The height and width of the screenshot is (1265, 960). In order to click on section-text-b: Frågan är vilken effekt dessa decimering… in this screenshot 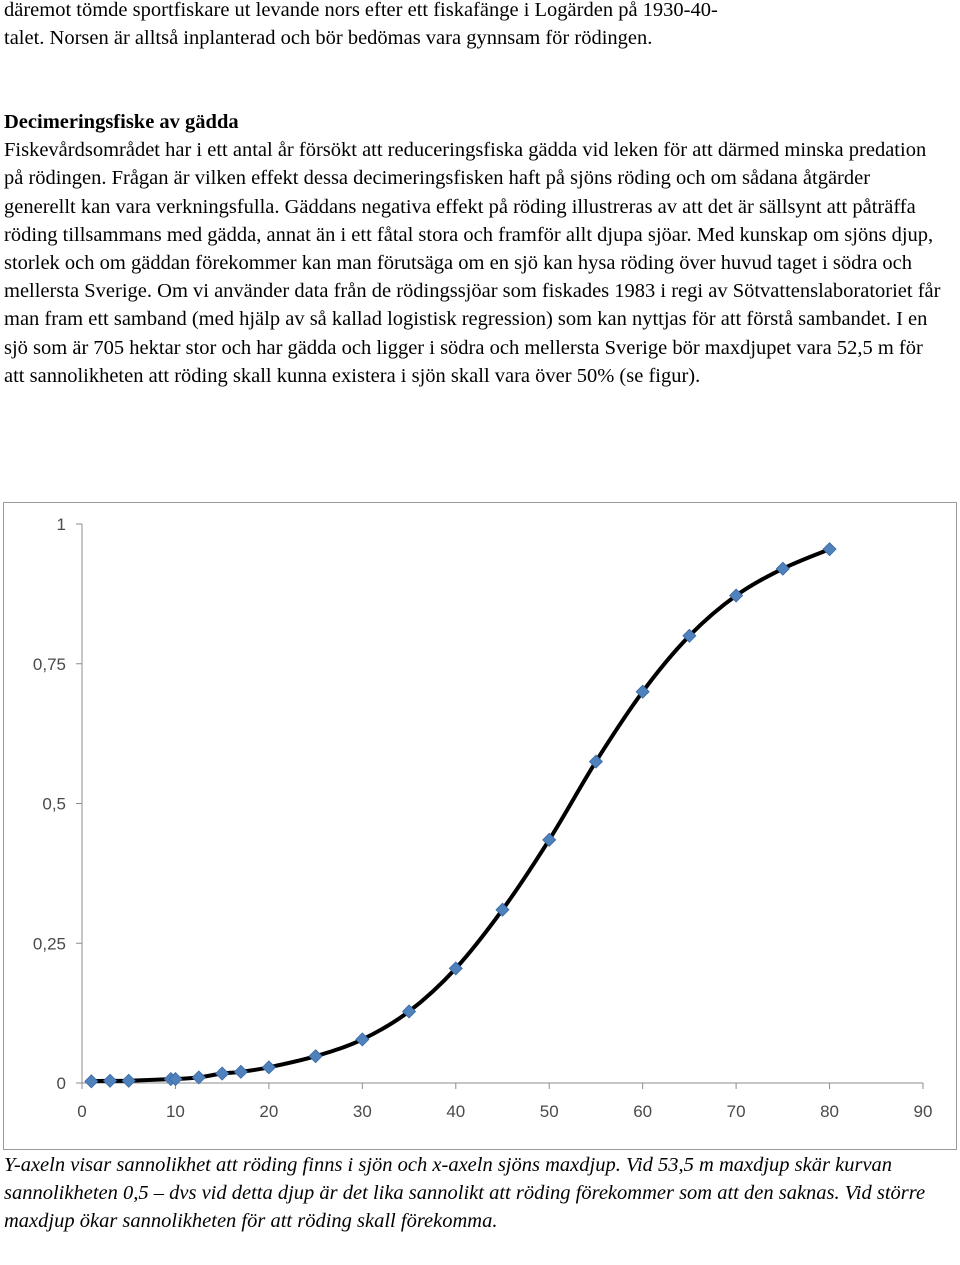, I will do `click(460, 206)`.